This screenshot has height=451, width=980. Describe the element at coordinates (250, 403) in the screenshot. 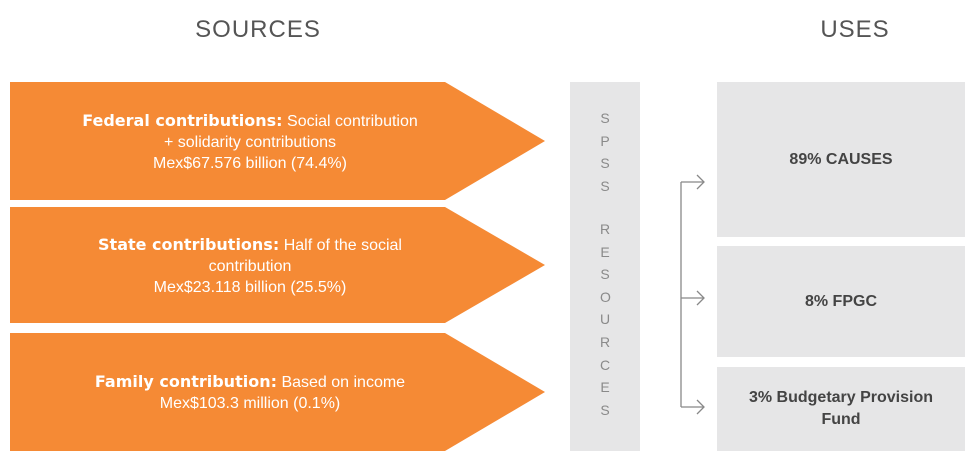

I see `source-amount: Mex$103.3 million (0.1%)` at that location.